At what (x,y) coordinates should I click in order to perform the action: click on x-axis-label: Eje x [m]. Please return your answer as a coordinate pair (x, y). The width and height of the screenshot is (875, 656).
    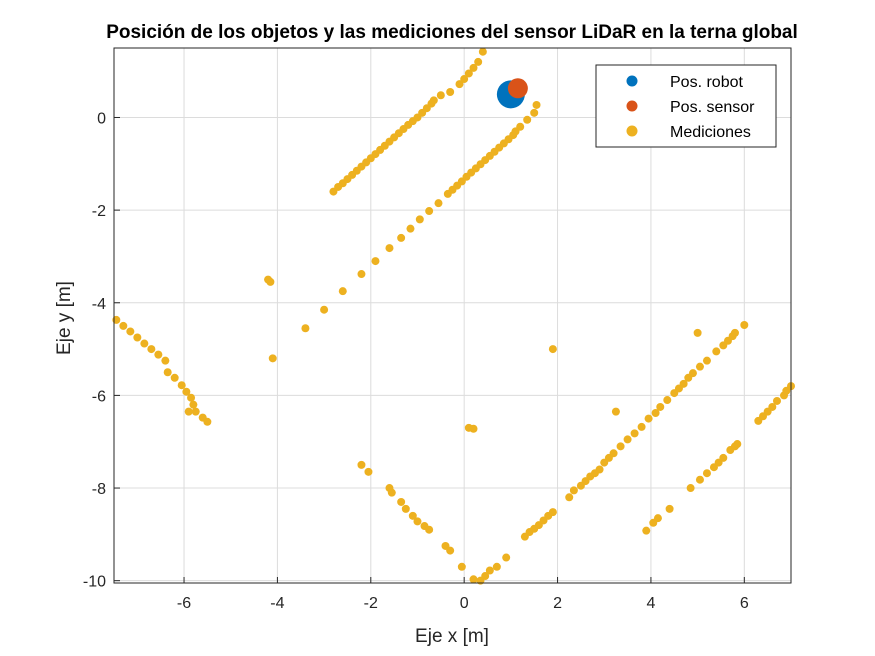
    Looking at the image, I should click on (452, 636).